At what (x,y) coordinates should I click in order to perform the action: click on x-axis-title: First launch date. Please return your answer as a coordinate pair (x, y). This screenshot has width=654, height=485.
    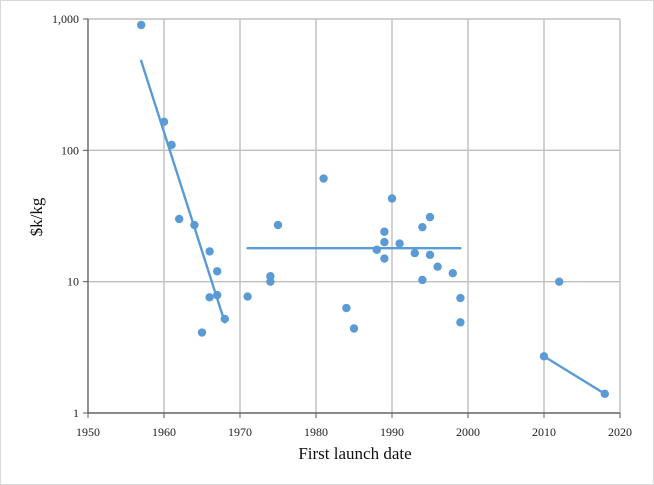
    Looking at the image, I should click on (354, 453).